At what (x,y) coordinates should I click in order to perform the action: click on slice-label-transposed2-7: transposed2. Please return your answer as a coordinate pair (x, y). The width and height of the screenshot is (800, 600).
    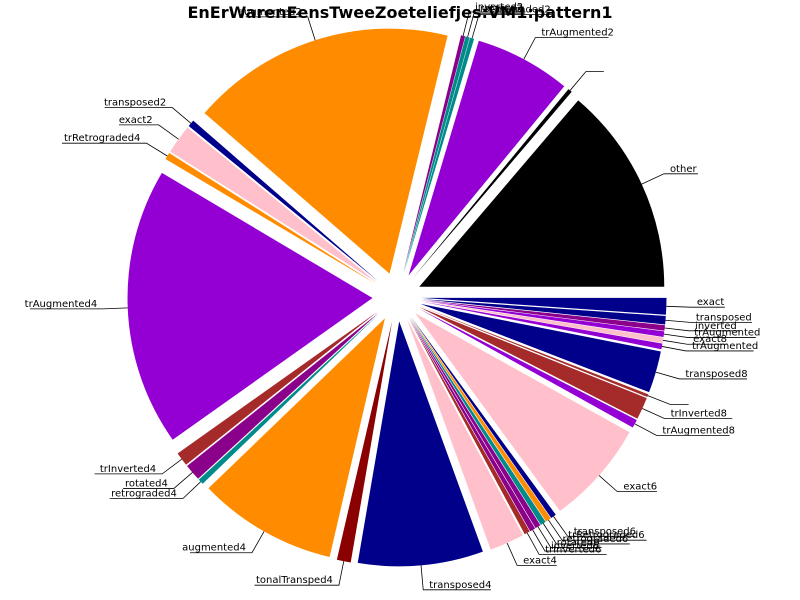
    Looking at the image, I should click on (135, 103).